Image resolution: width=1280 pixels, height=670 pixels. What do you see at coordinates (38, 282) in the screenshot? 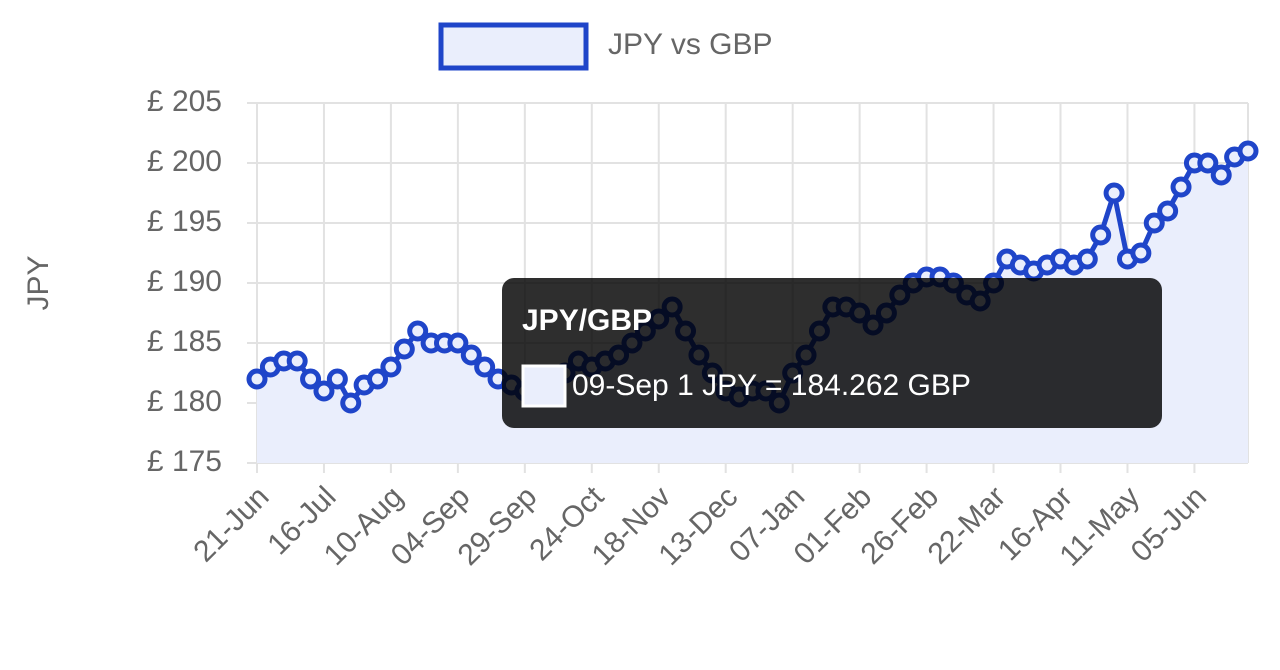
I see `y-axis-label: JPY` at bounding box center [38, 282].